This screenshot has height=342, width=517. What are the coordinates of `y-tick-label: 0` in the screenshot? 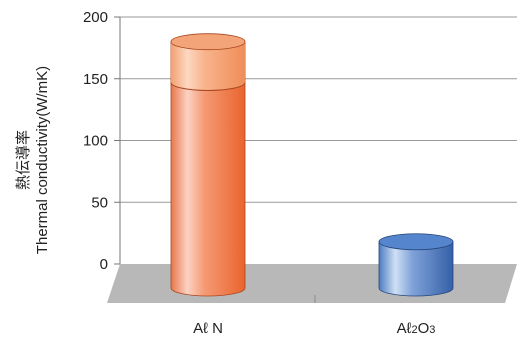 It's located at (104, 264).